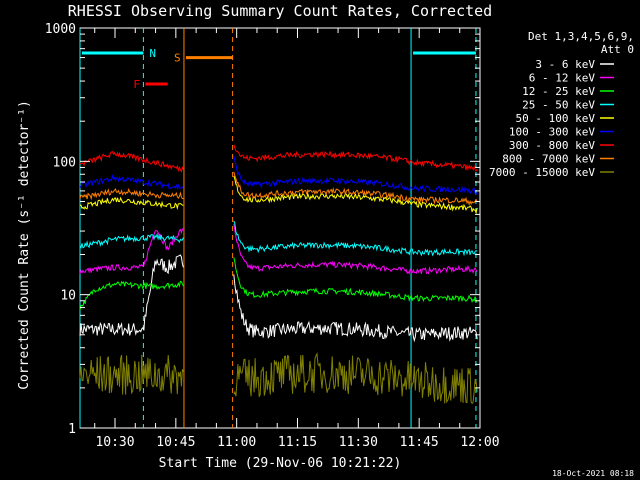  I want to click on x-axis-label: Start Time (29-Nov-06 10:21:22), so click(280, 463).